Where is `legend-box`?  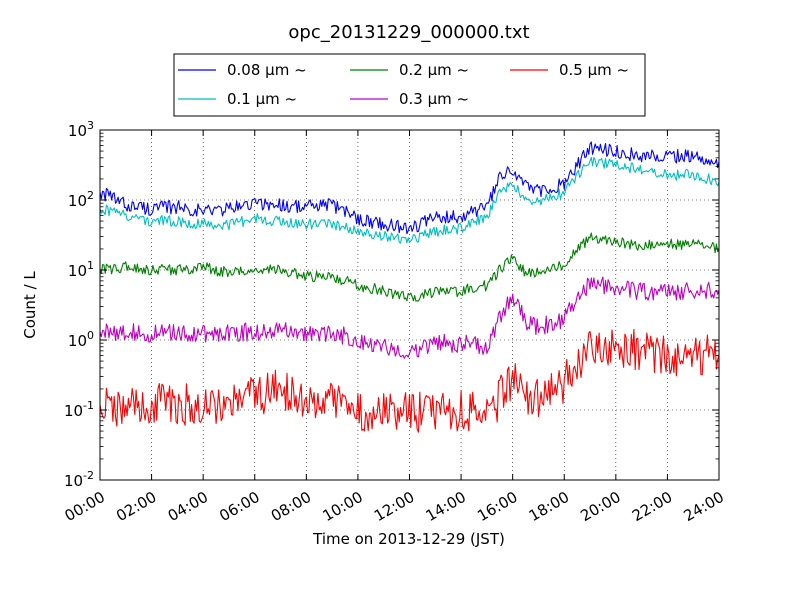 legend-box is located at coordinates (409, 85).